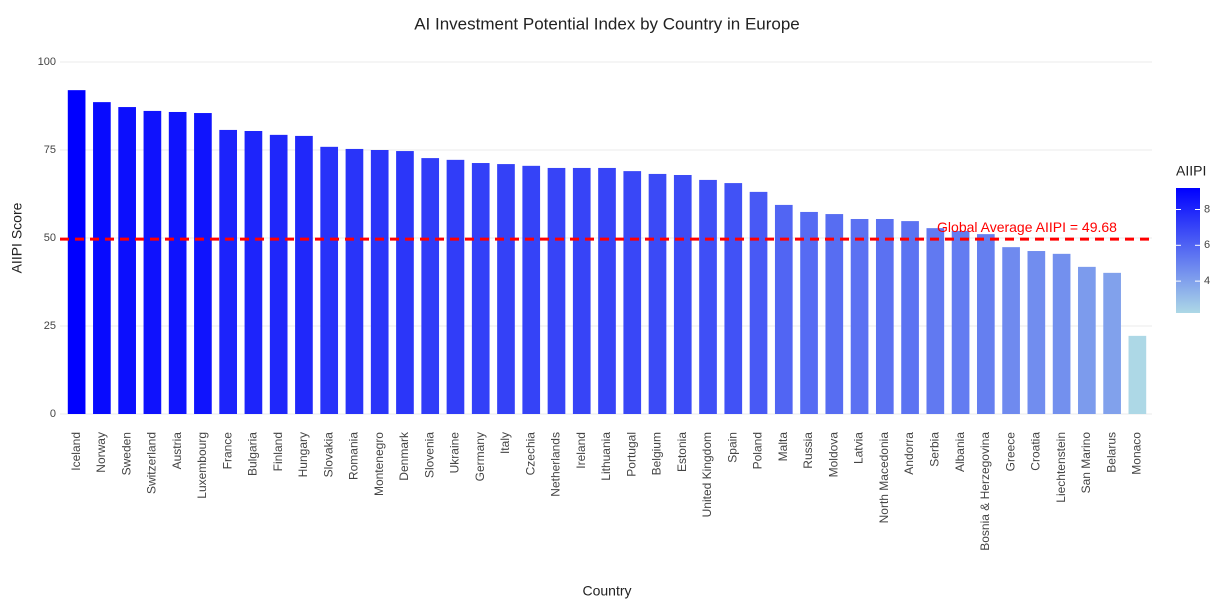 Image resolution: width=1217 pixels, height=600 pixels. What do you see at coordinates (1010, 452) in the screenshot?
I see `x-tick-label: Greece` at bounding box center [1010, 452].